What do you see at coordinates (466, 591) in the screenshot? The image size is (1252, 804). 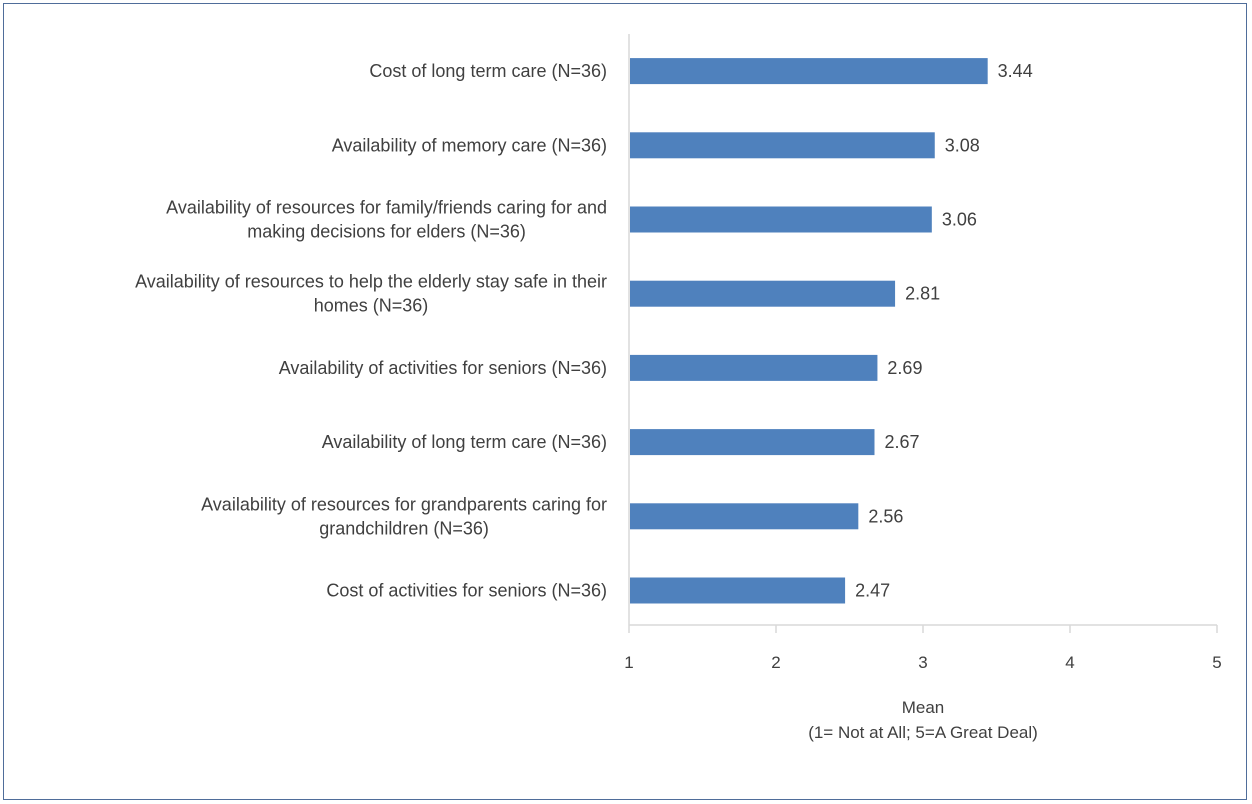 I see `category-label: Cost of activities for seniors (N=36)` at bounding box center [466, 591].